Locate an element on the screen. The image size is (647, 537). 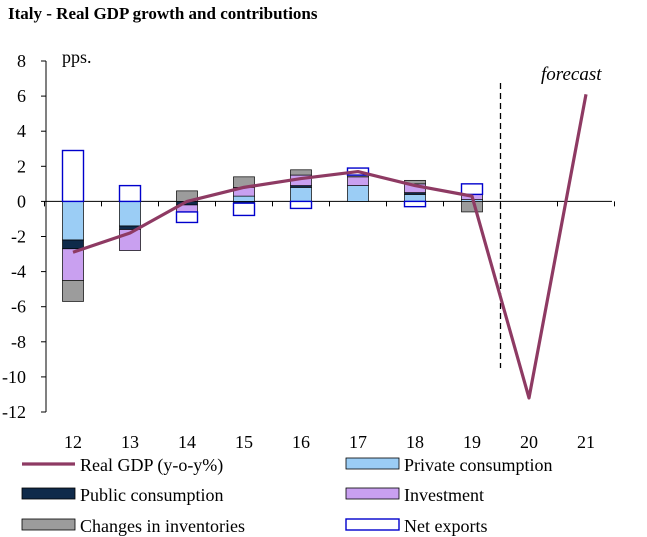
x-tick-label: 20 is located at coordinates (529, 442).